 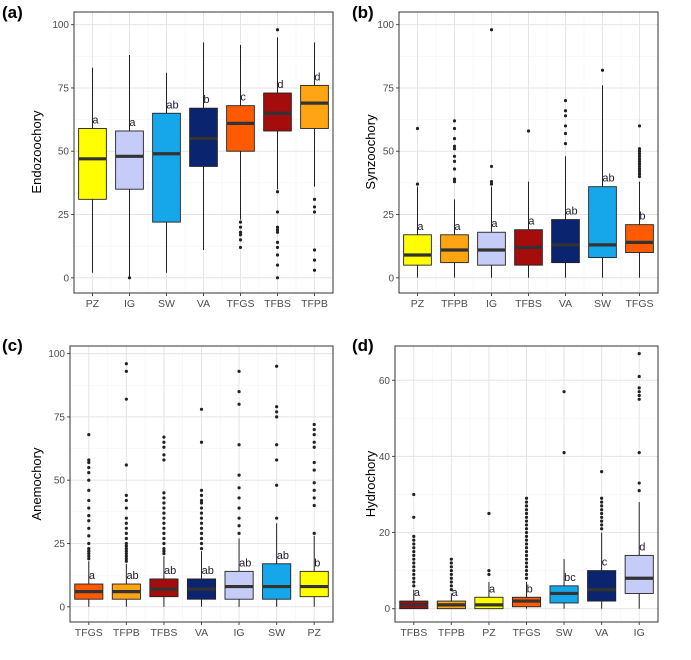 What do you see at coordinates (60, 25) in the screenshot?
I see `y-tick-label: 100` at bounding box center [60, 25].